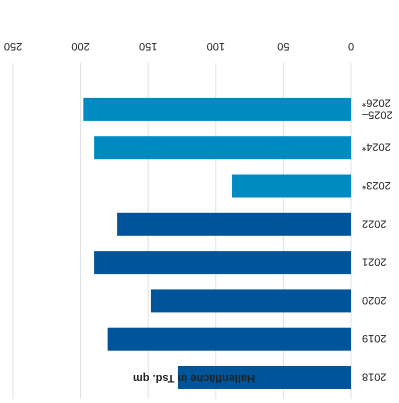 The image size is (399, 403). What do you see at coordinates (283, 46) in the screenshot?
I see `x-tick-label: 50` at bounding box center [283, 46].